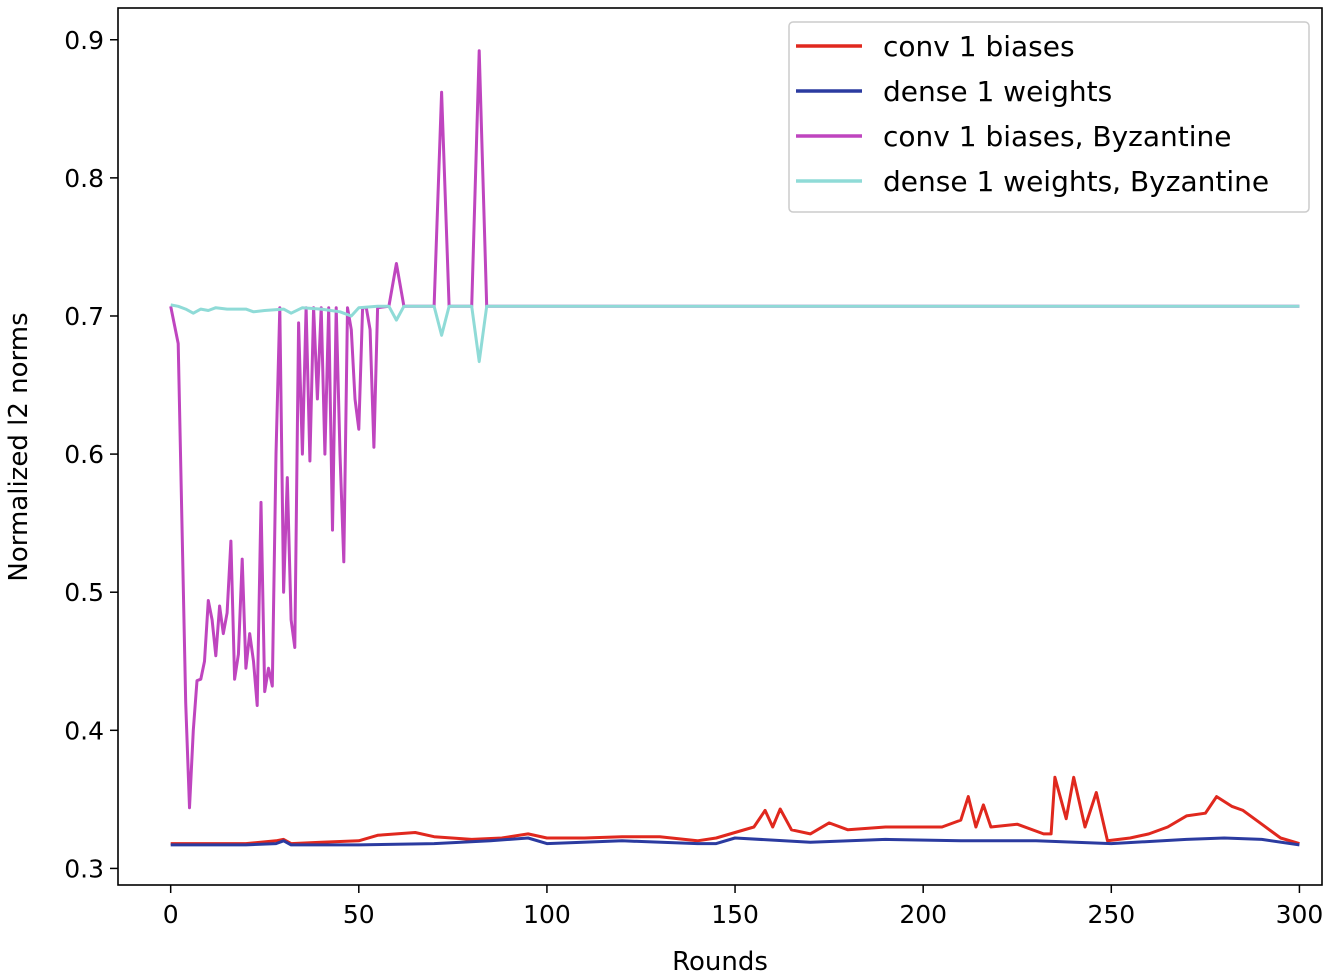  I want to click on legend-frame, so click(1049, 117).